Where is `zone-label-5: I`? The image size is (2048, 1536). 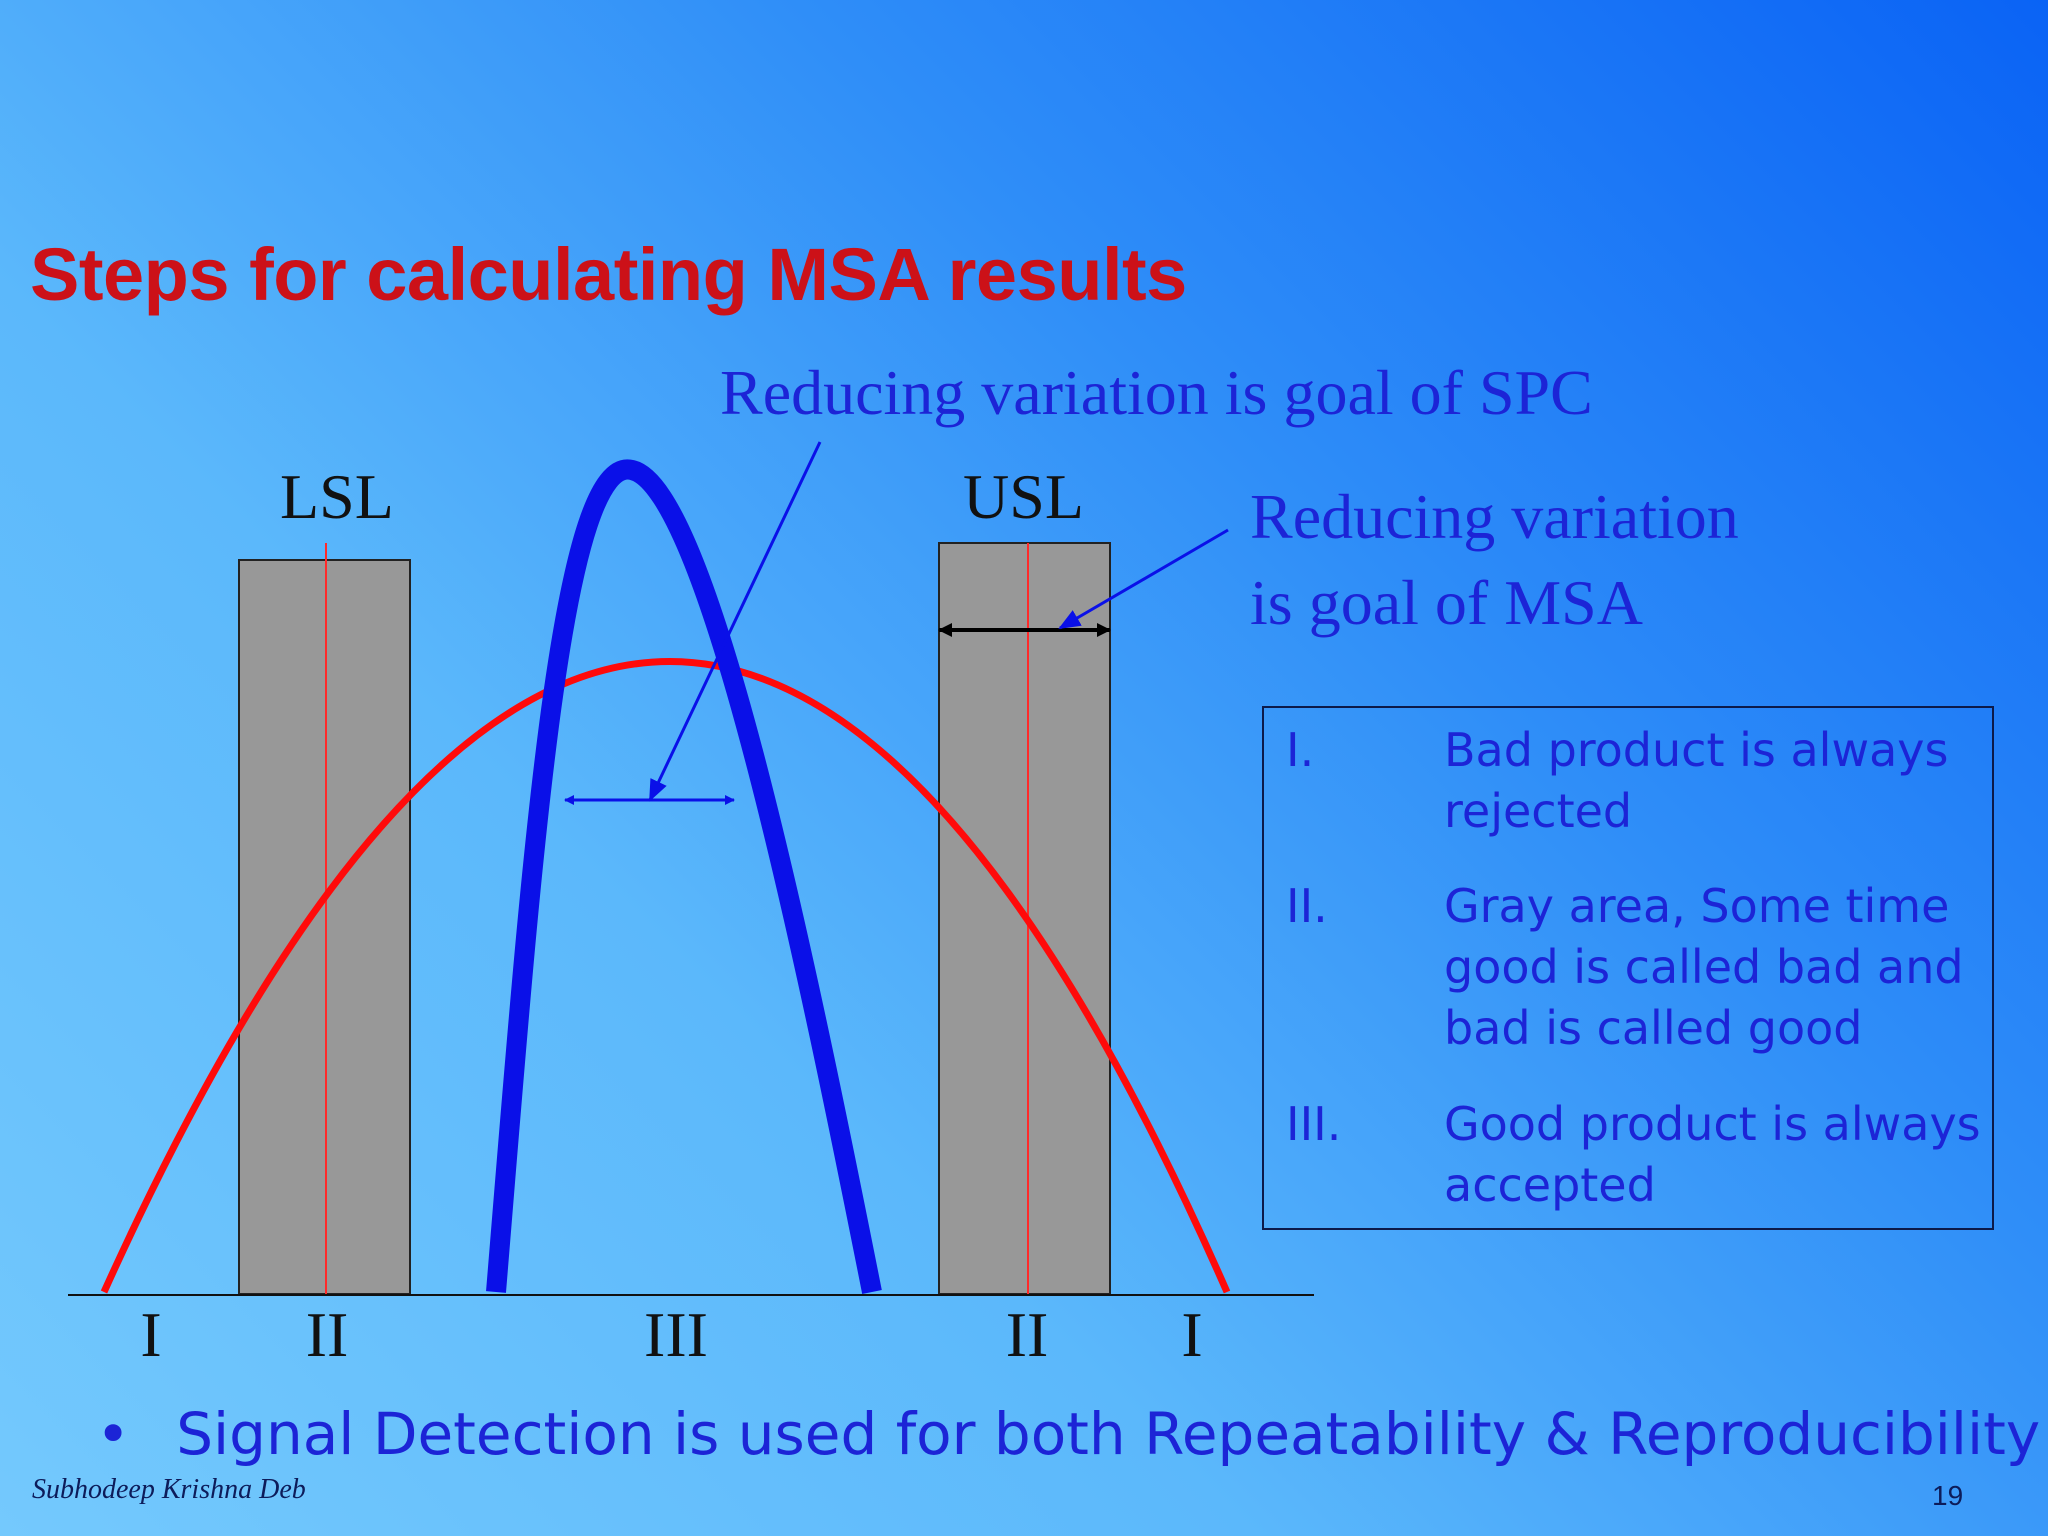
zone-label-5: I is located at coordinates (1192, 1334).